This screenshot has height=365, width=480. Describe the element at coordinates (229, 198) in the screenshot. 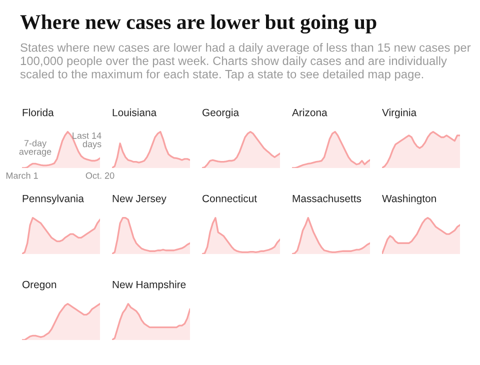

I see `chart-title: Connecticut` at that location.